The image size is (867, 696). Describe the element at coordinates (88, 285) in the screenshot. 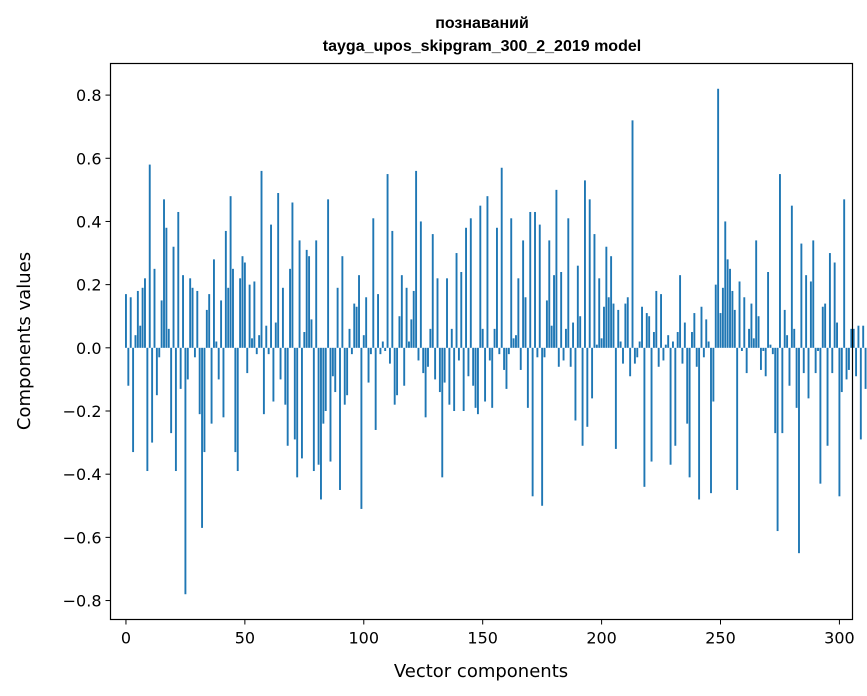

I see `y-tick-label: 0.2` at that location.